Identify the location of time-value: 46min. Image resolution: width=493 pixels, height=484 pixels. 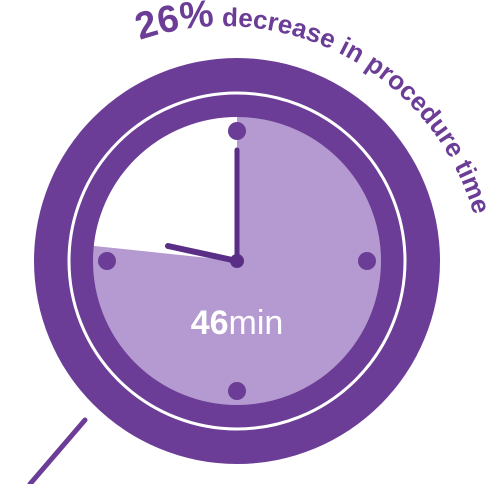
(237, 323).